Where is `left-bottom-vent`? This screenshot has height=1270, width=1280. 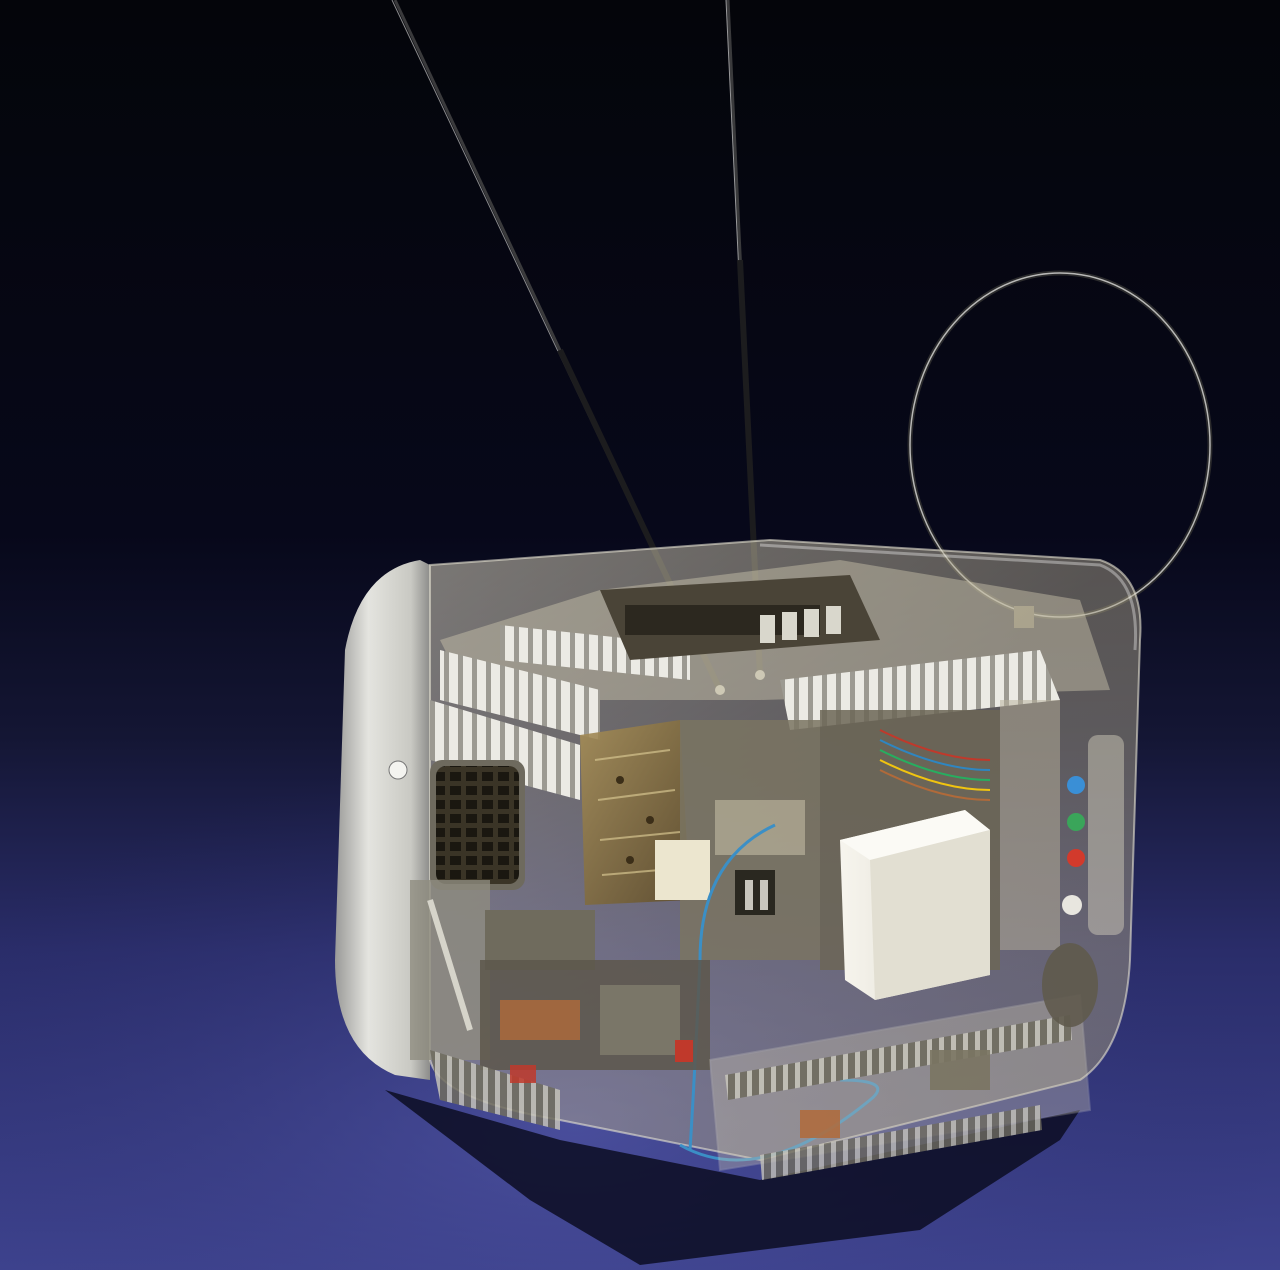 left-bottom-vent is located at coordinates (495, 1090).